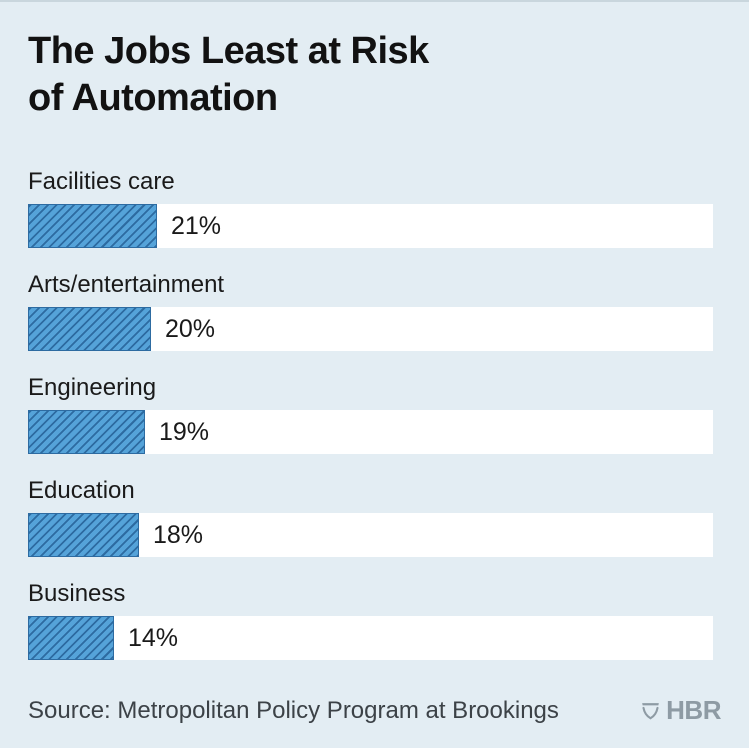 This screenshot has height=748, width=749. Describe the element at coordinates (178, 534) in the screenshot. I see `bar-value-label: 18%` at that location.